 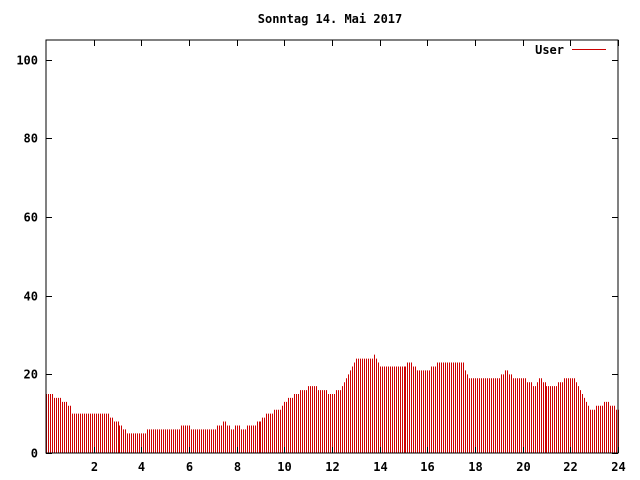 What do you see at coordinates (31, 139) in the screenshot?
I see `y-tick-label: 80` at bounding box center [31, 139].